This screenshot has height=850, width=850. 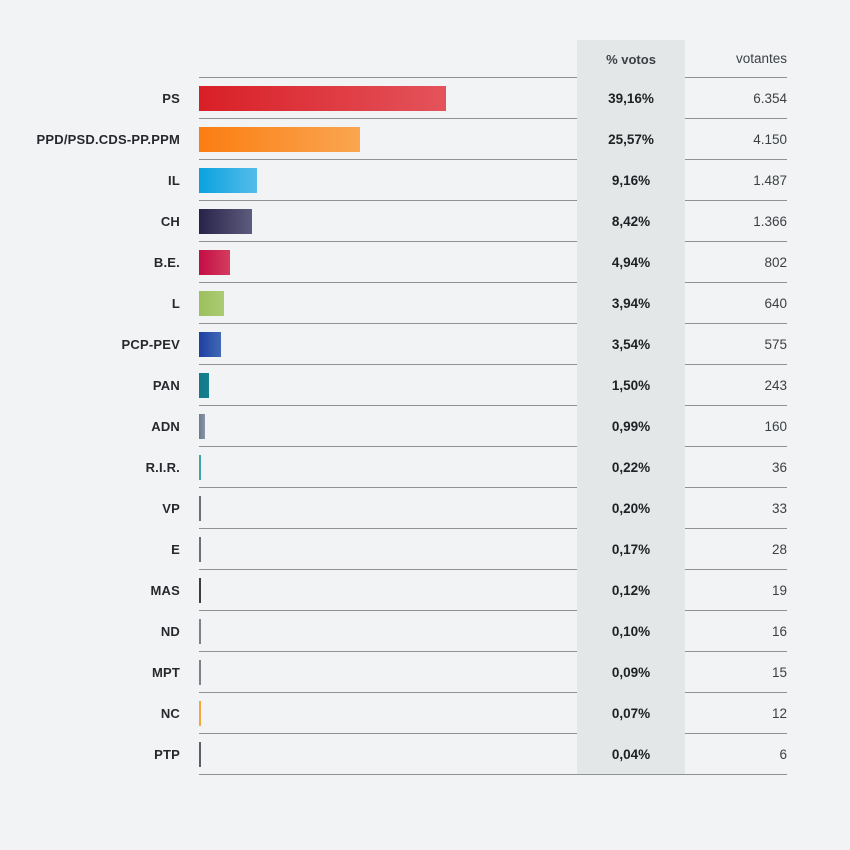 I want to click on pct-value: 25,57%, so click(x=631, y=139).